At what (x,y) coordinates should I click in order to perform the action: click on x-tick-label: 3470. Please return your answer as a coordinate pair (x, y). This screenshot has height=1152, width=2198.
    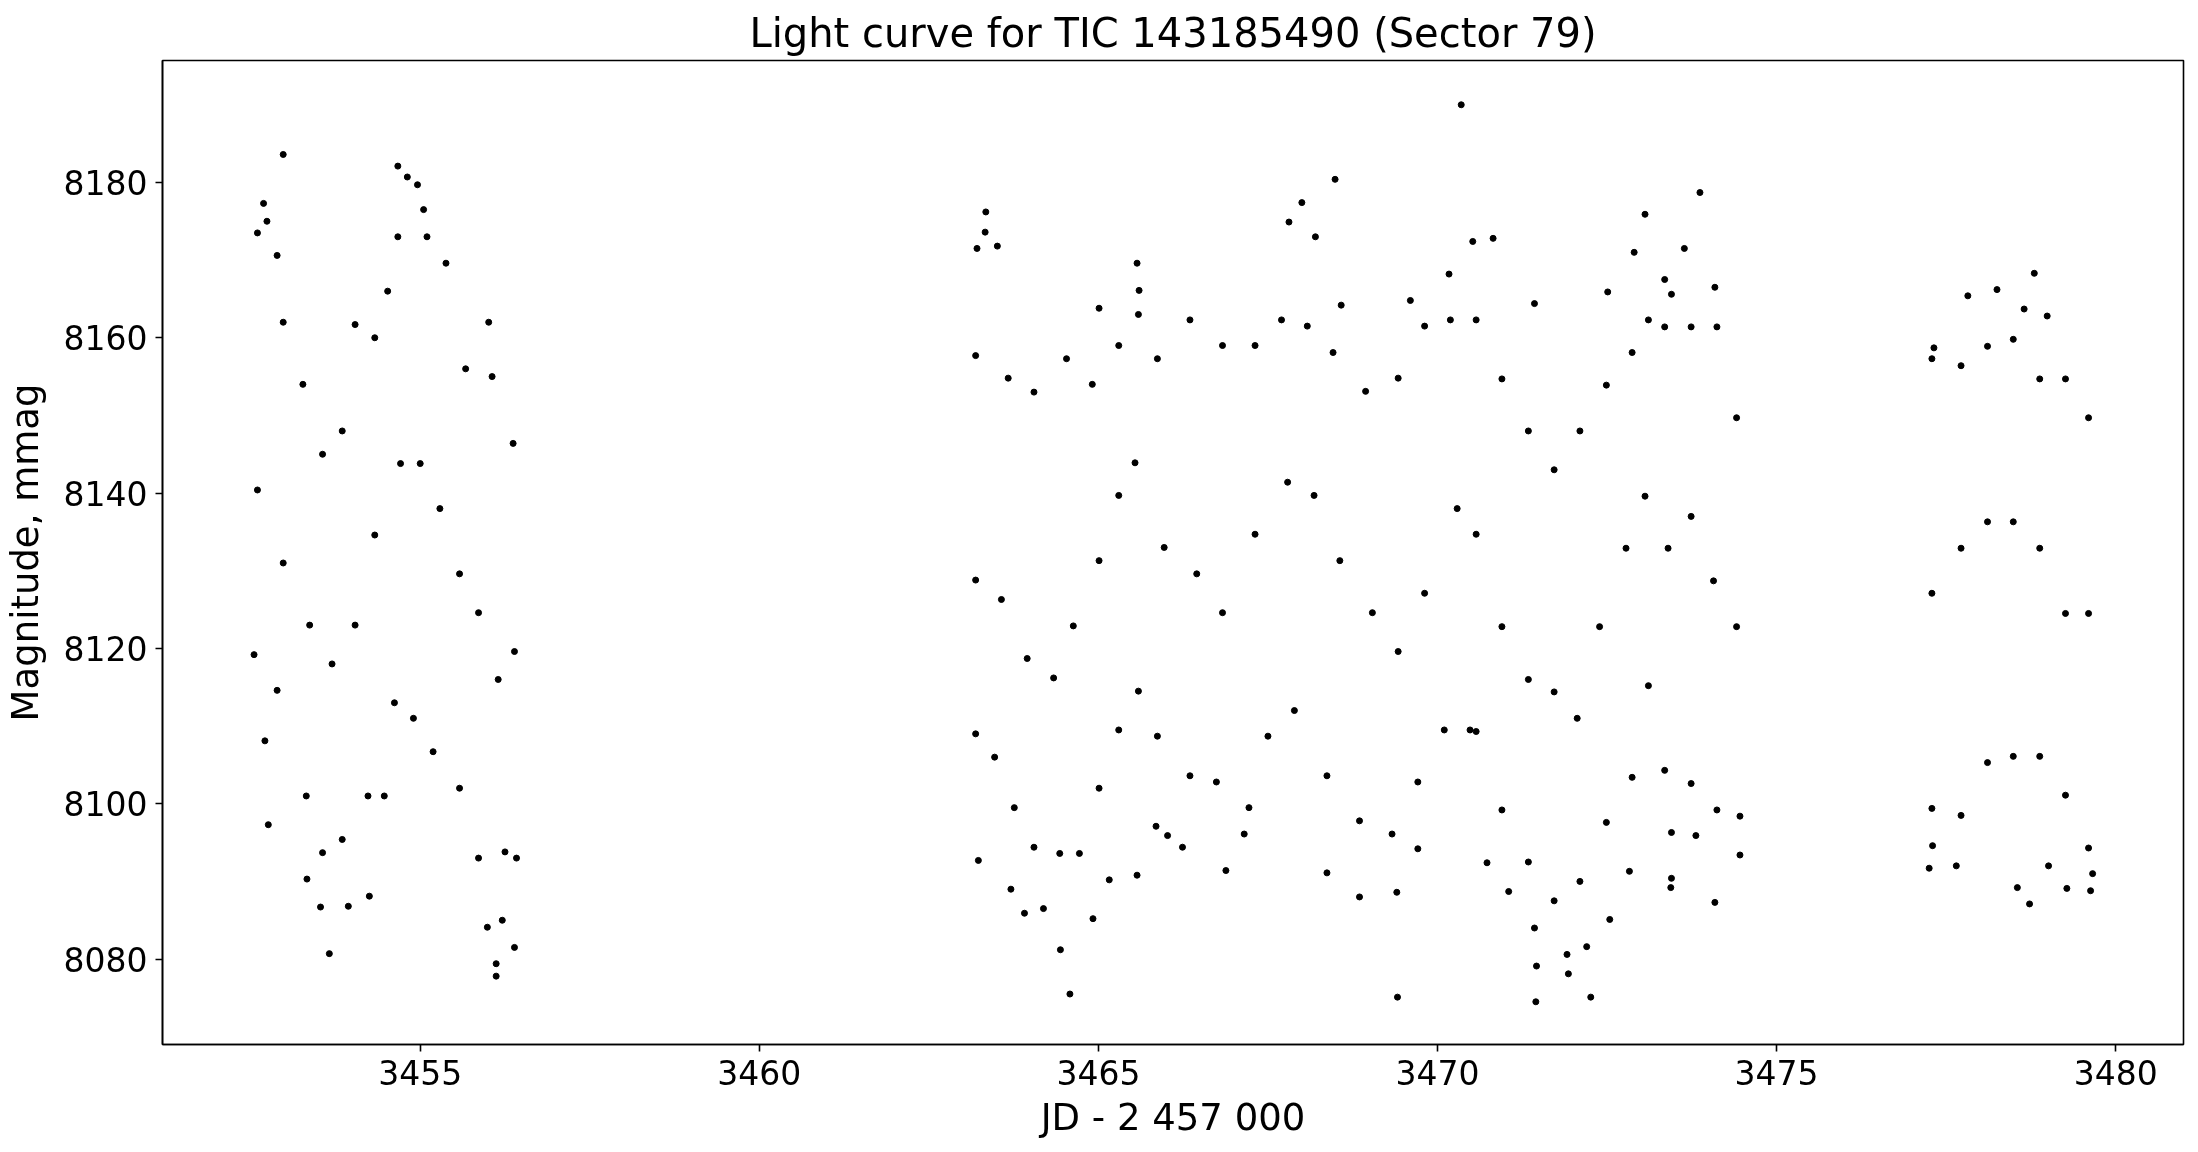
    Looking at the image, I should click on (1437, 1073).